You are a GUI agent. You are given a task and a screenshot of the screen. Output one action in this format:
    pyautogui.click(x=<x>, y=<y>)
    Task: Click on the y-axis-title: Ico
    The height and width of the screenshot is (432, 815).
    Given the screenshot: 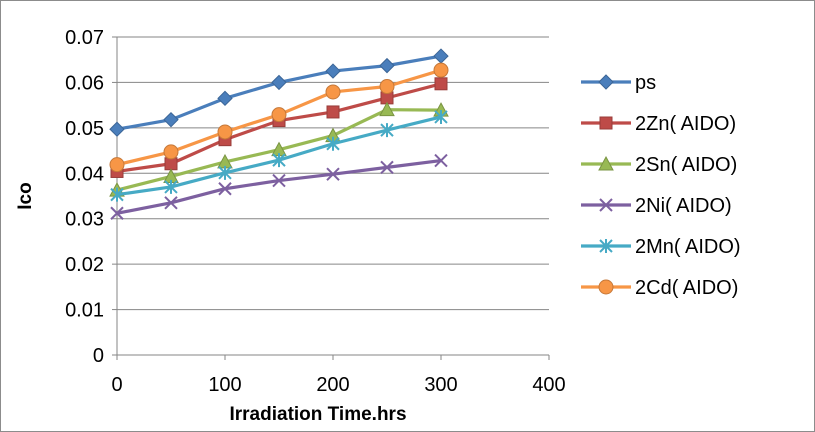 What is the action you would take?
    pyautogui.click(x=25, y=195)
    